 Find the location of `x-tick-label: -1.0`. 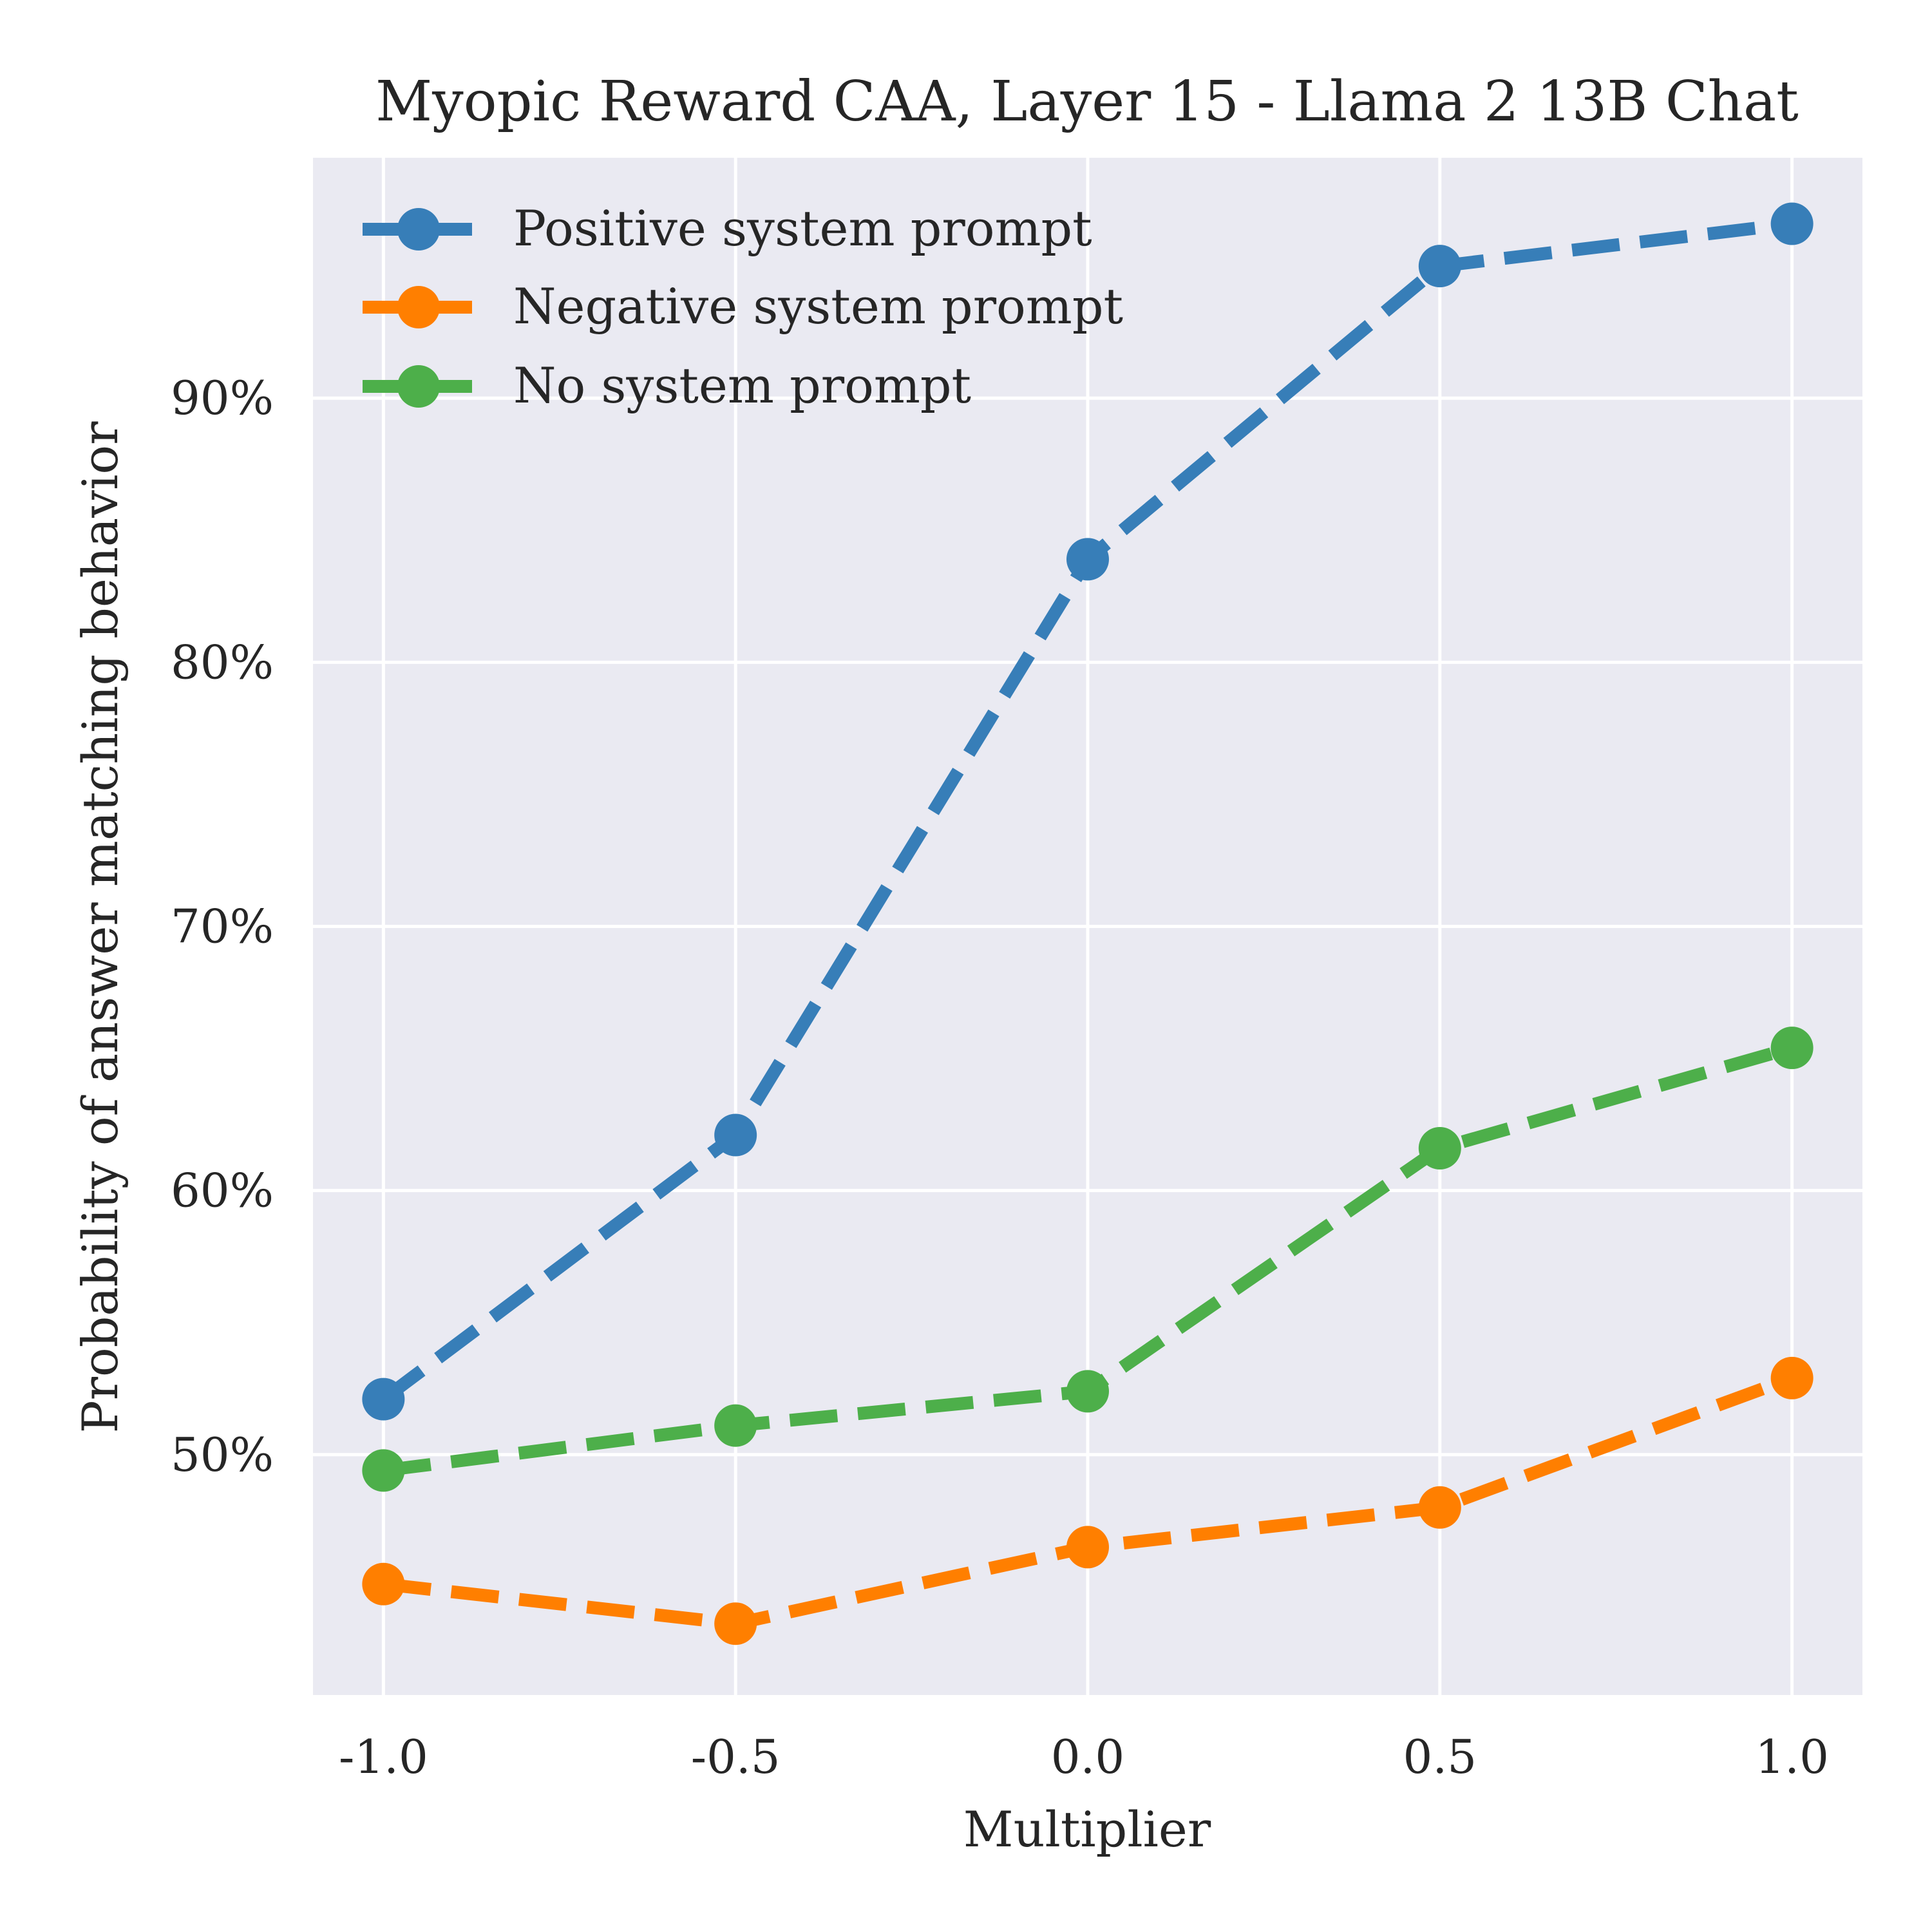

x-tick-label: -1.0 is located at coordinates (383, 1757).